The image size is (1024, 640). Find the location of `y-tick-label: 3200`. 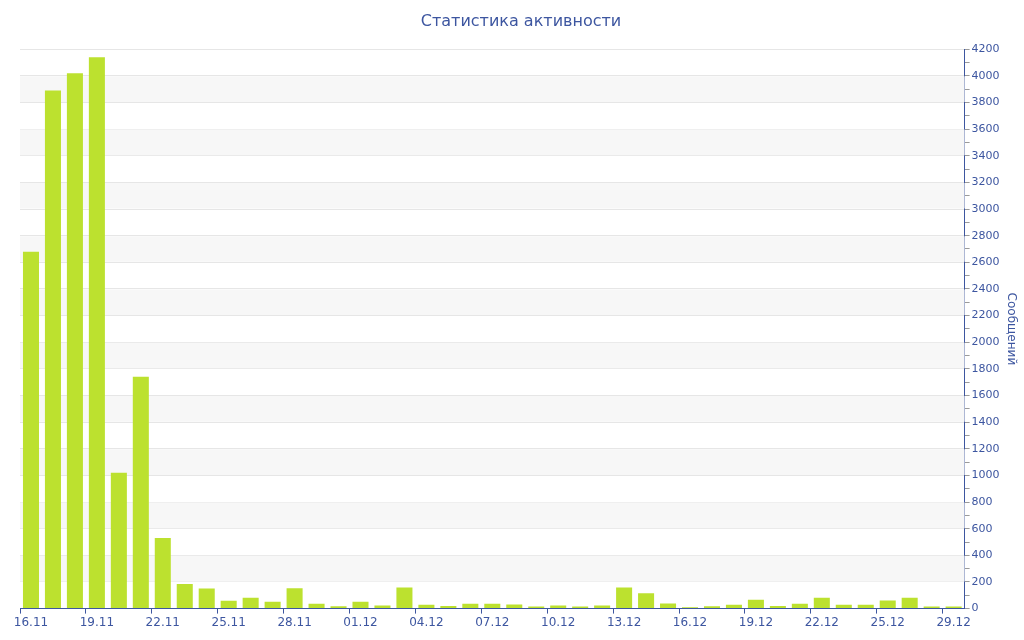

y-tick-label: 3200 is located at coordinates (985, 182).